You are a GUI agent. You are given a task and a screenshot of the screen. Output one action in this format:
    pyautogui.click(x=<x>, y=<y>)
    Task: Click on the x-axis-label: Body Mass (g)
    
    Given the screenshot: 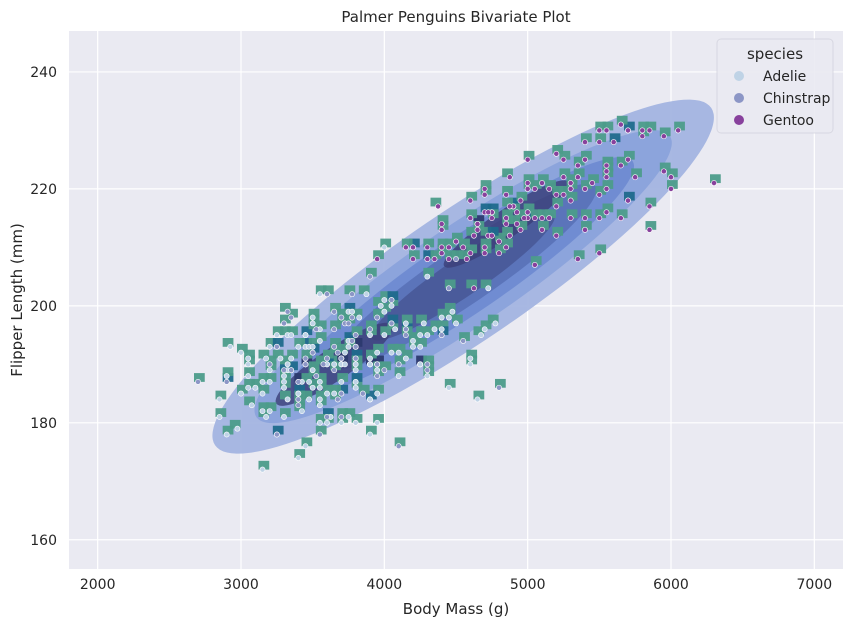 What is the action you would take?
    pyautogui.click(x=456, y=609)
    